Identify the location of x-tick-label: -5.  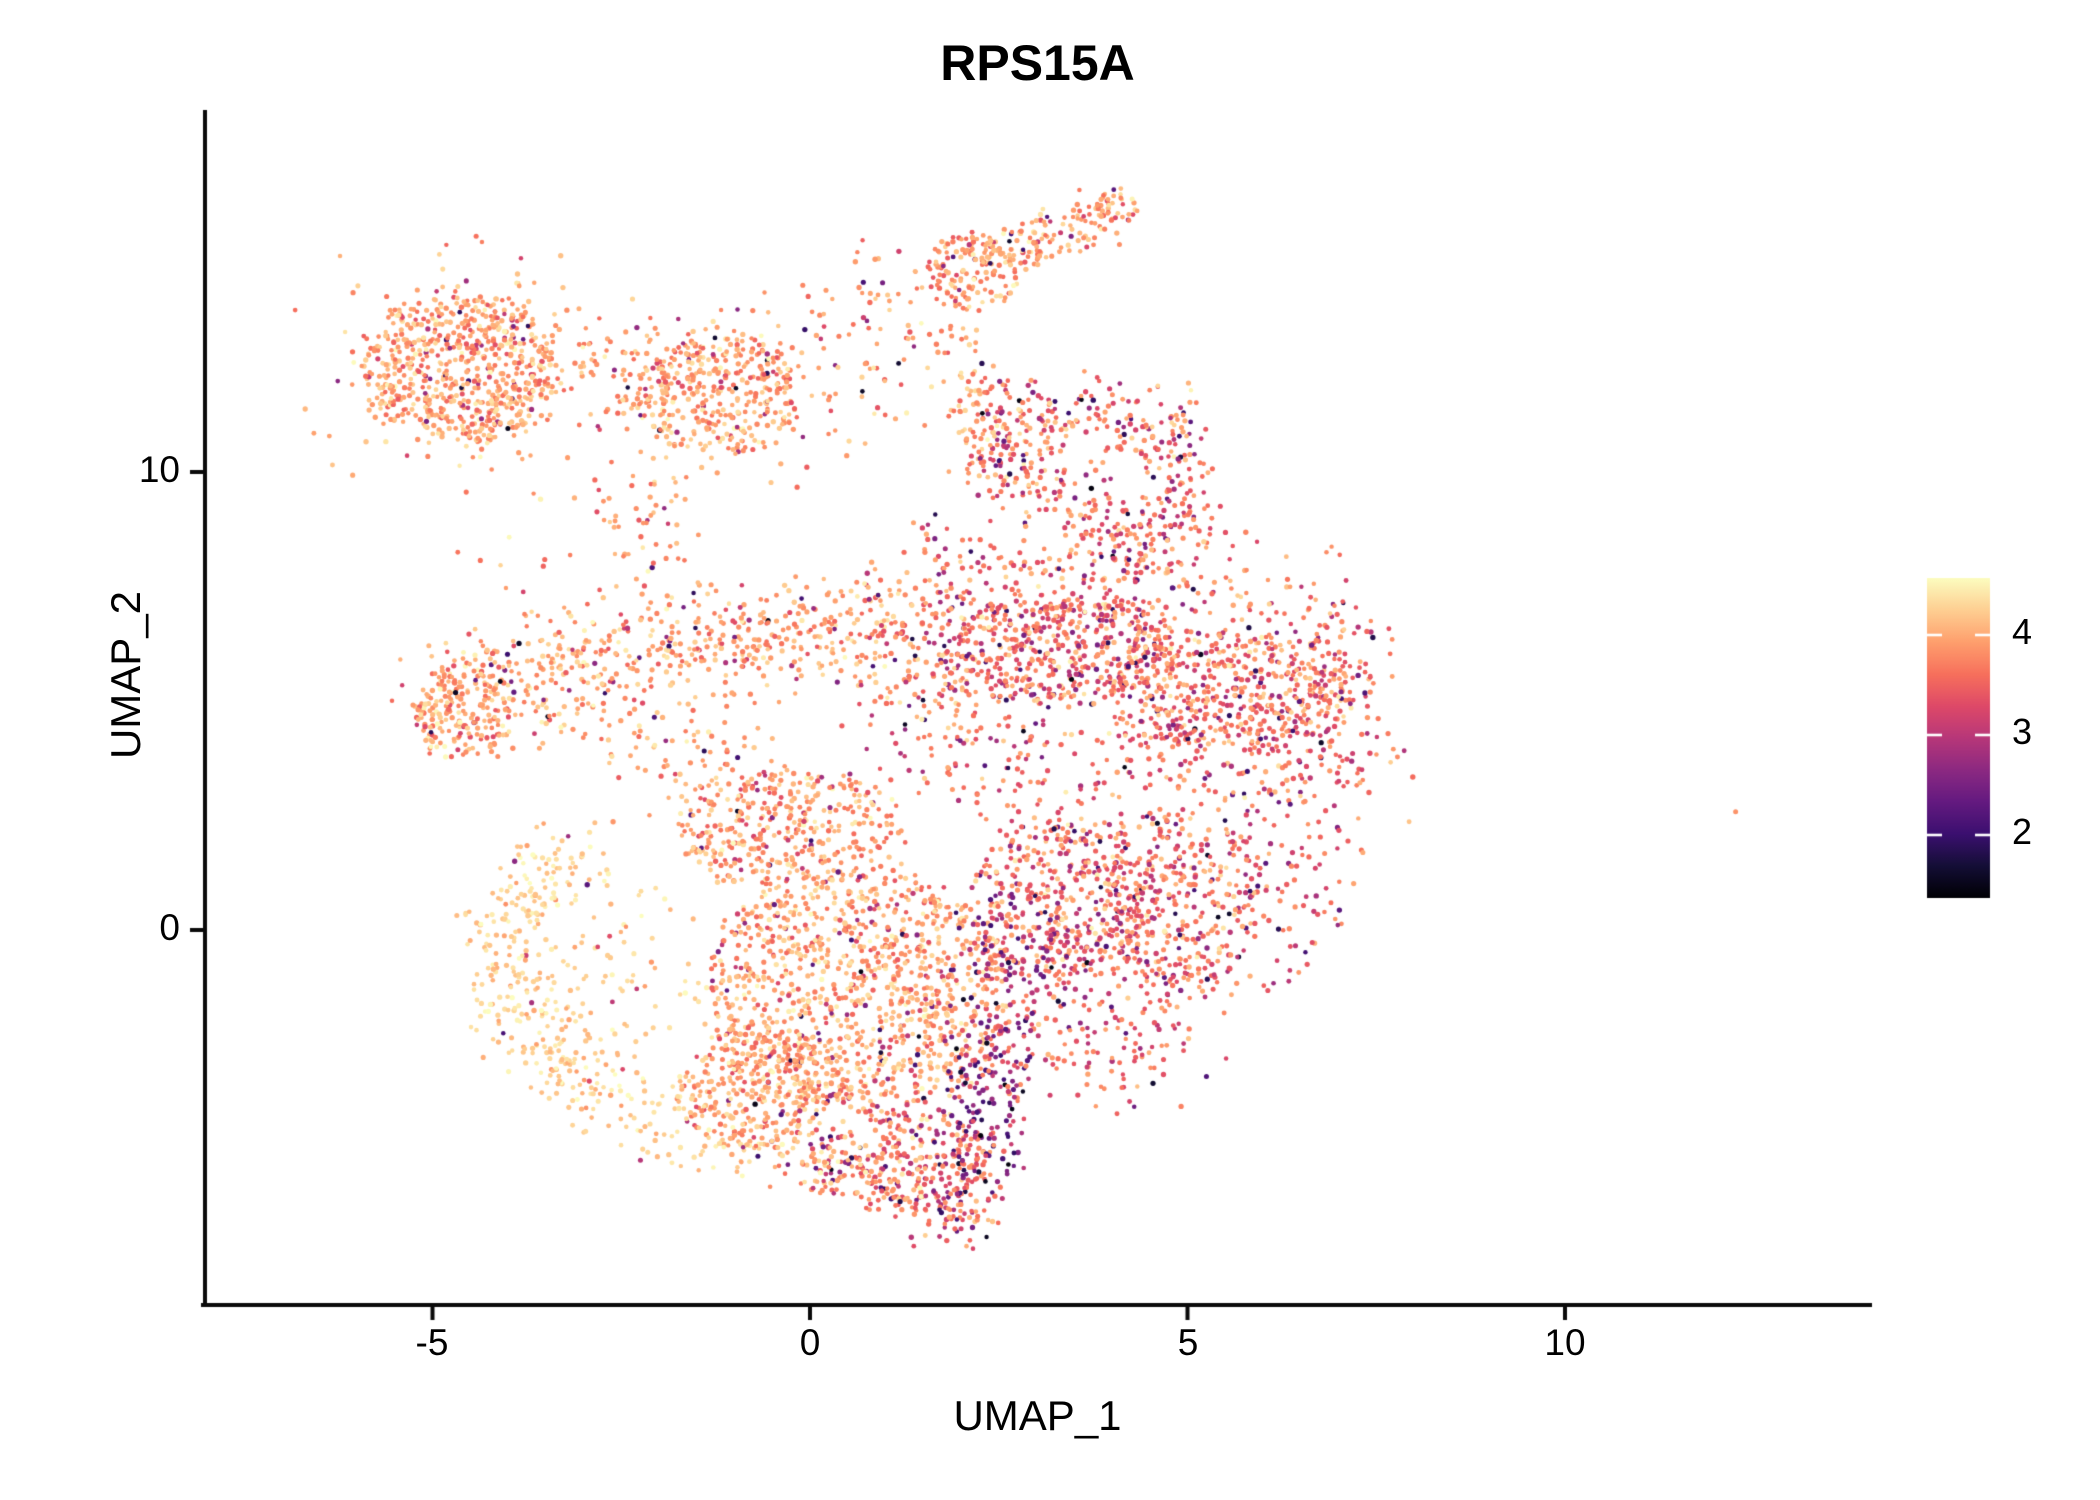
(432, 1342).